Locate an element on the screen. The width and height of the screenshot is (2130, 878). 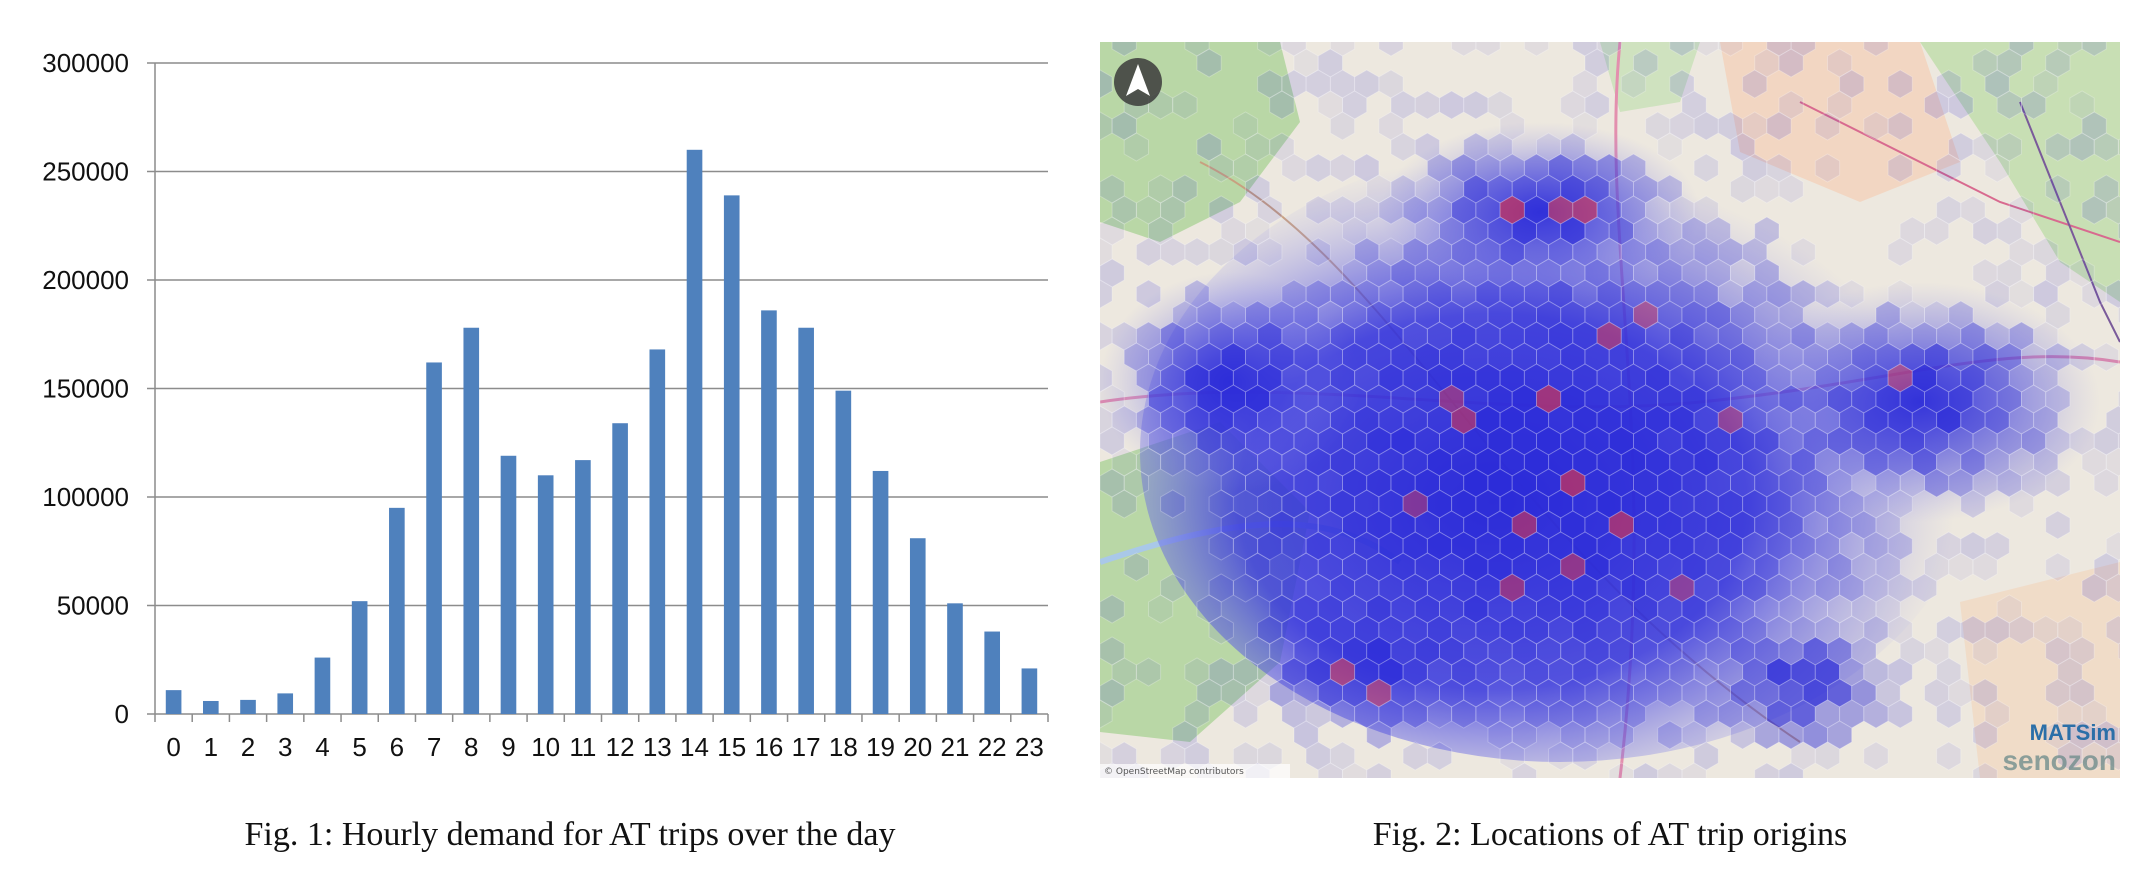
x-tick-label: 3 is located at coordinates (285, 747).